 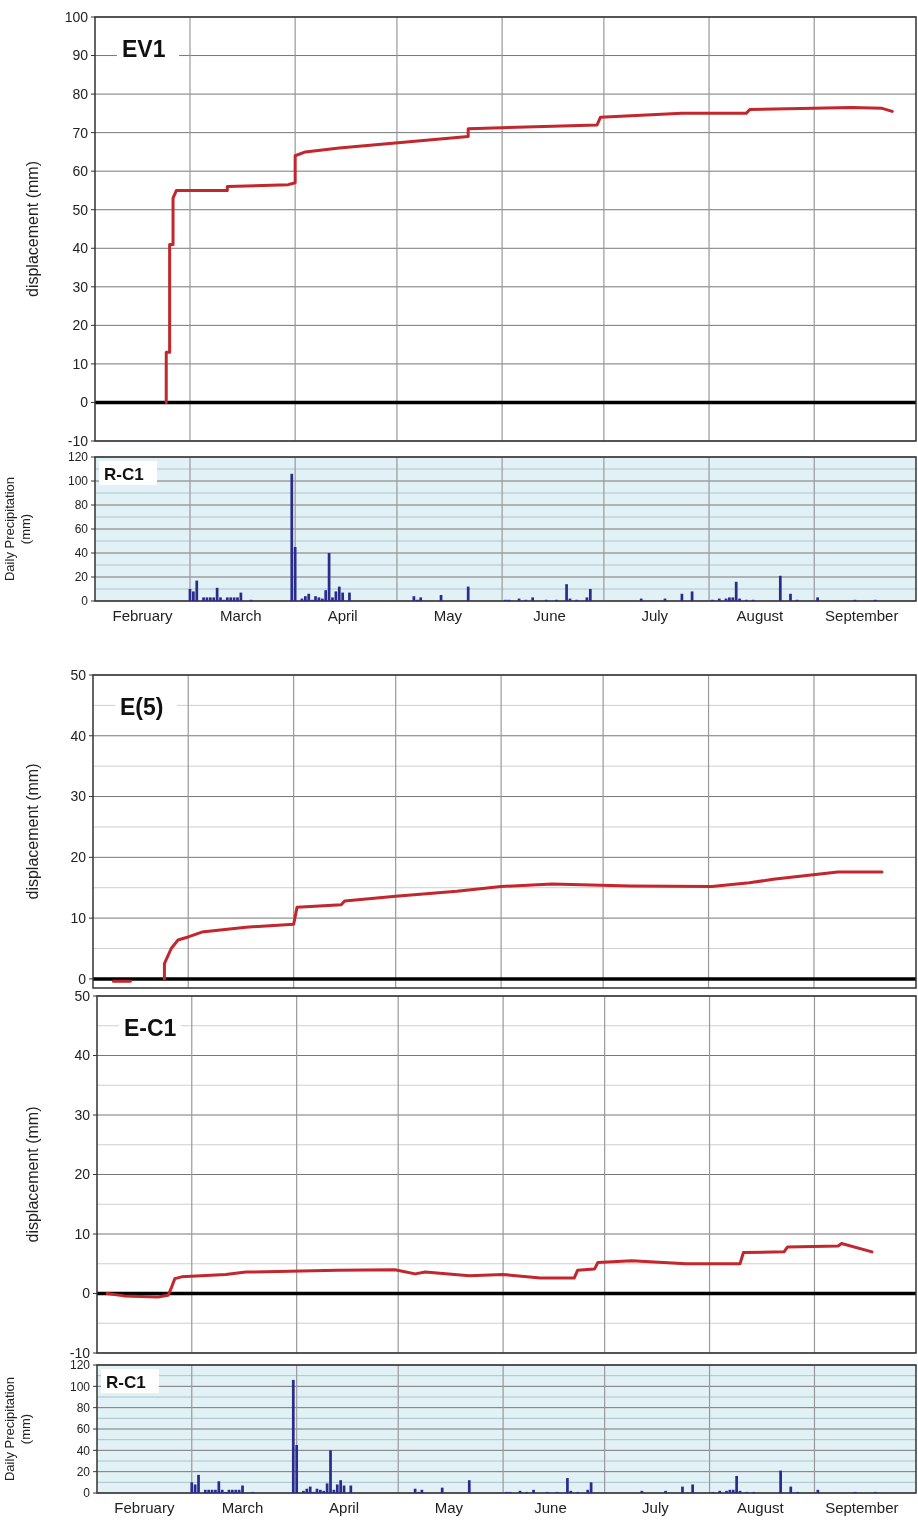 I want to click on text: E(5), so click(x=142, y=707).